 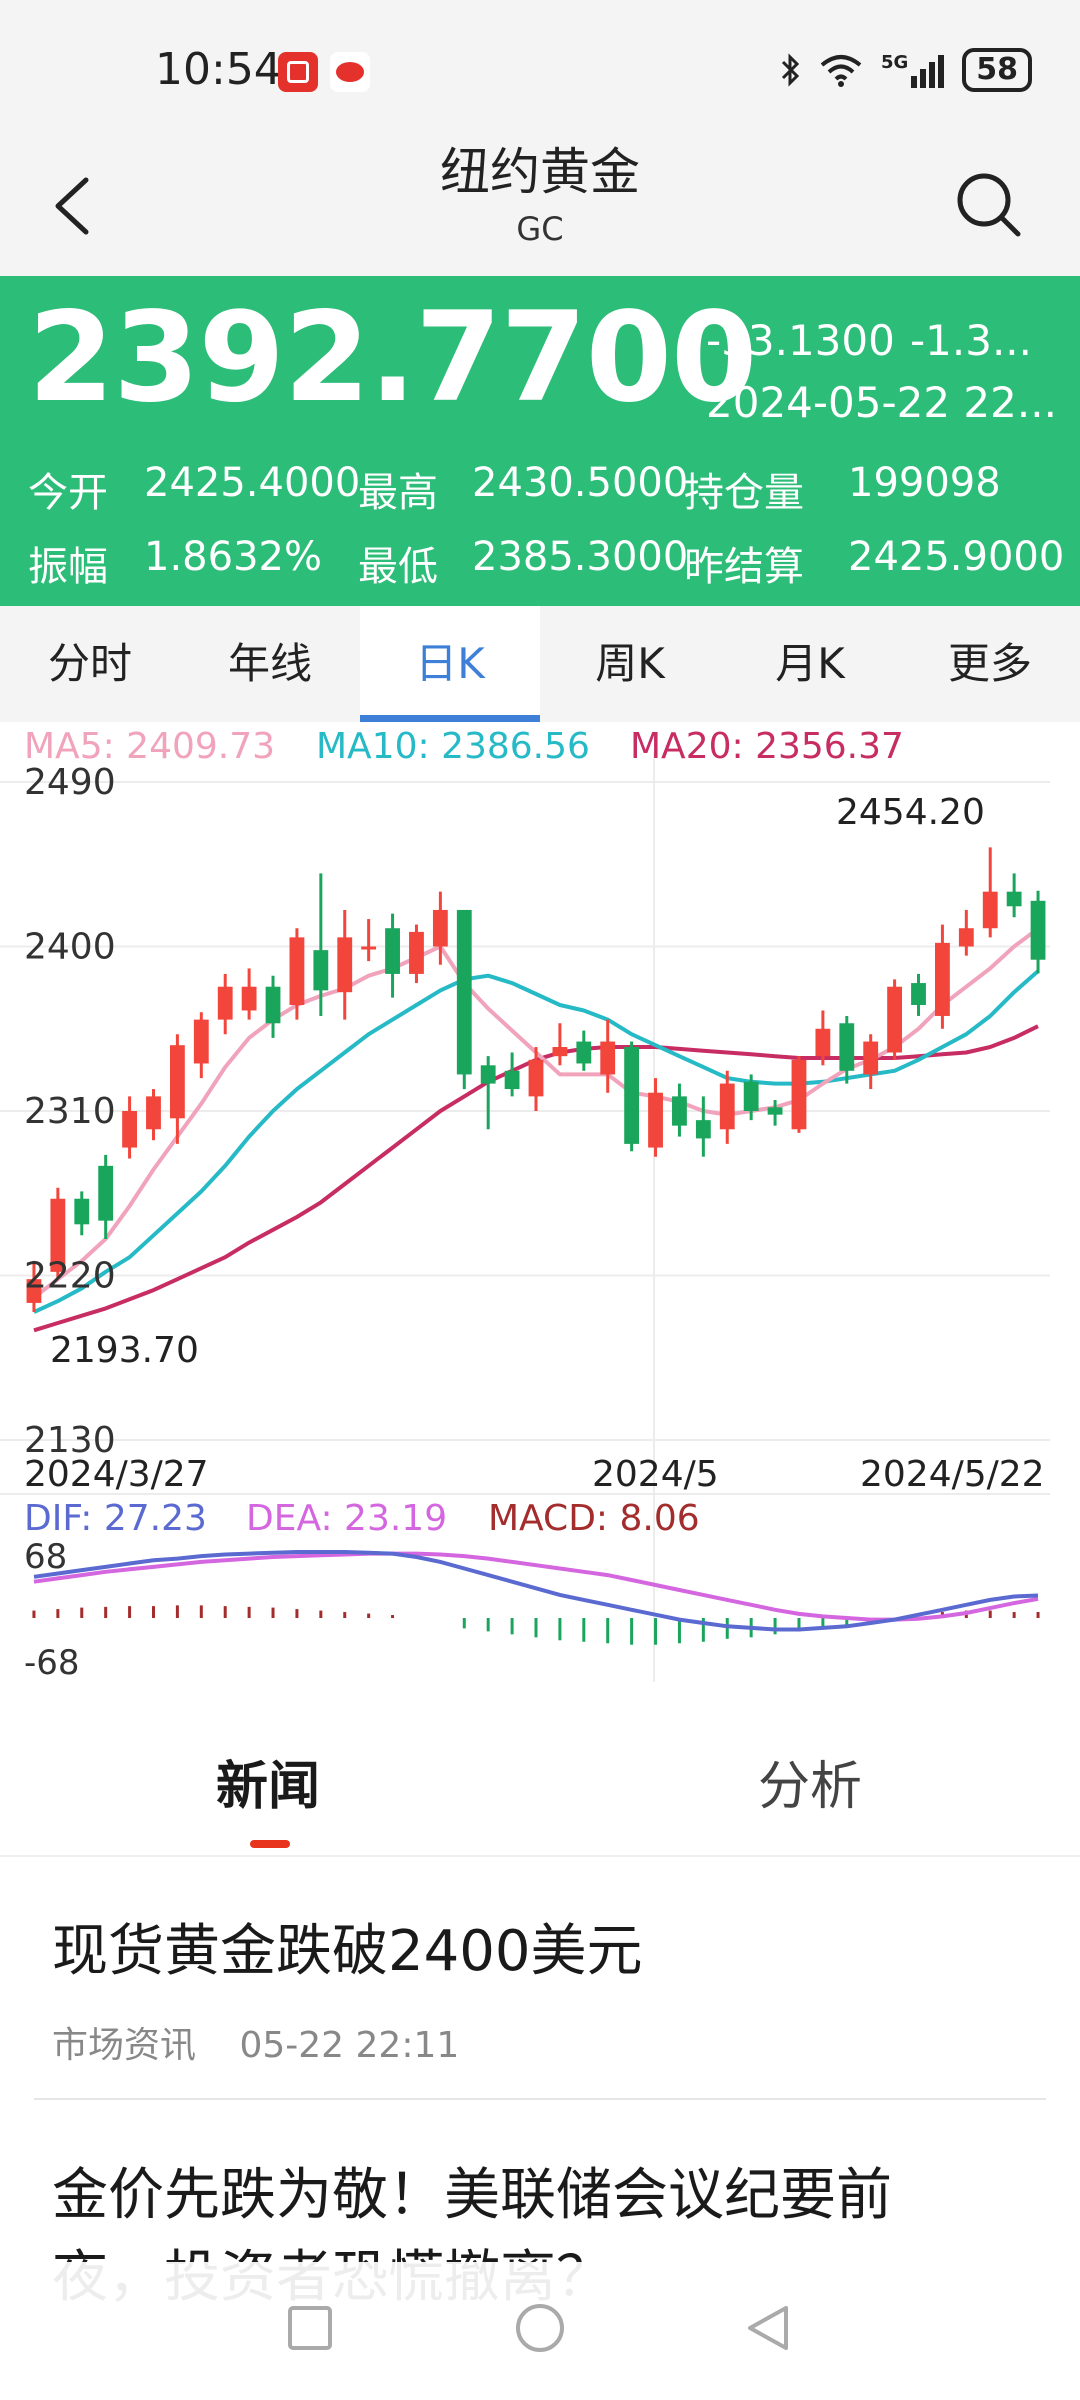 What do you see at coordinates (218, 69) in the screenshot?
I see `status-time: 10:54` at bounding box center [218, 69].